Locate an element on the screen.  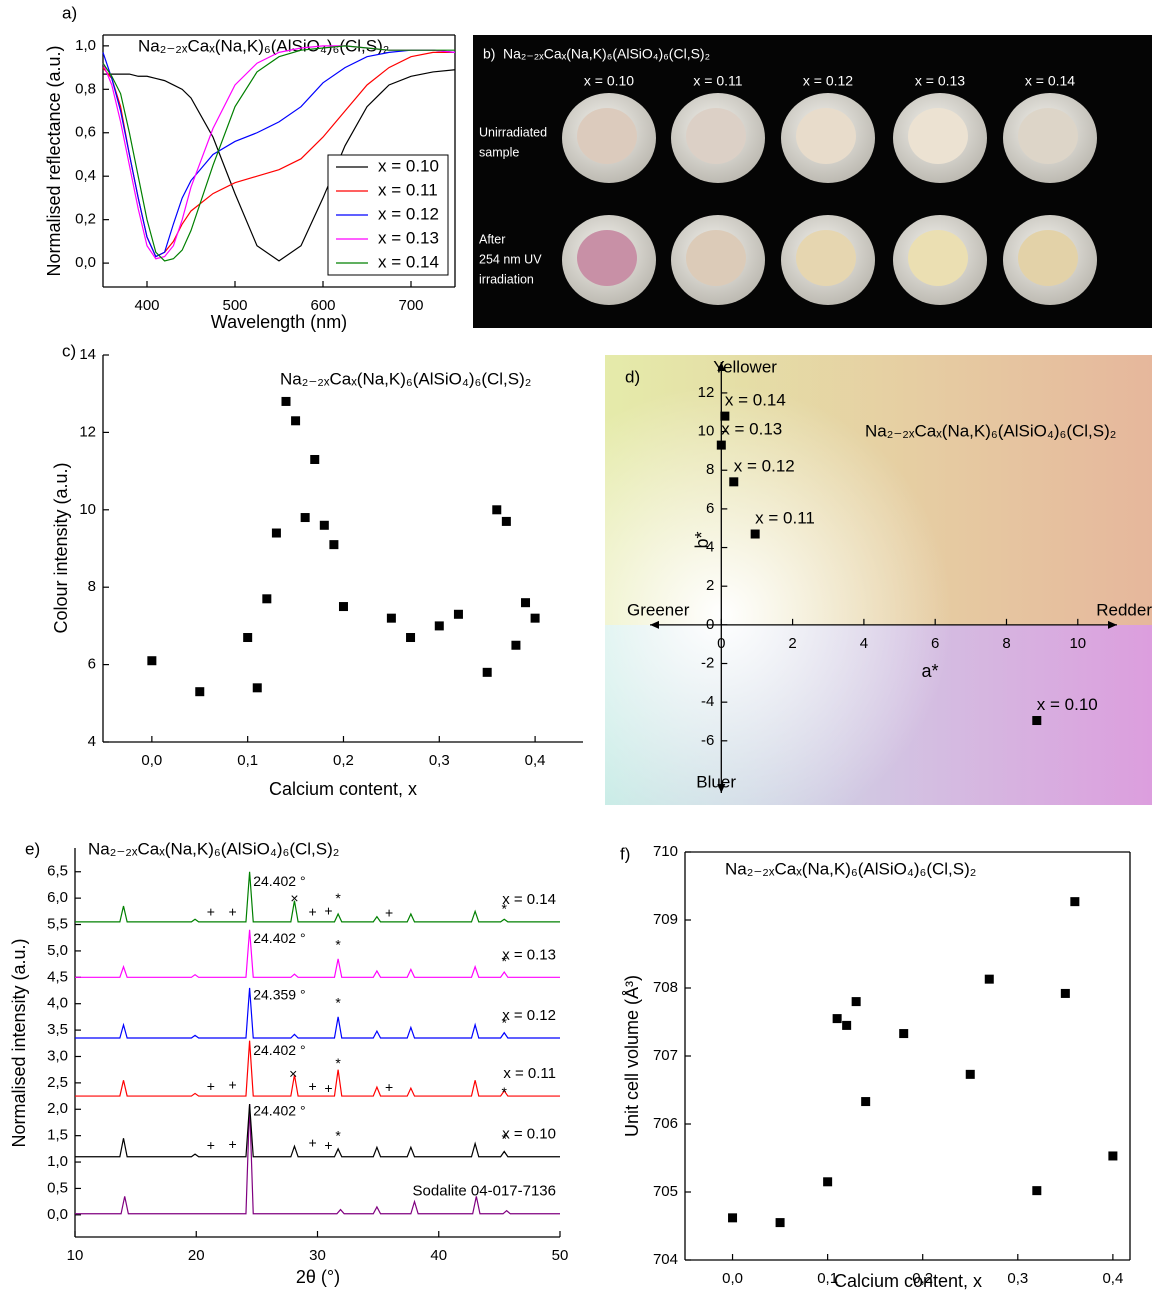
direction-label: Yellower is located at coordinates (745, 366).